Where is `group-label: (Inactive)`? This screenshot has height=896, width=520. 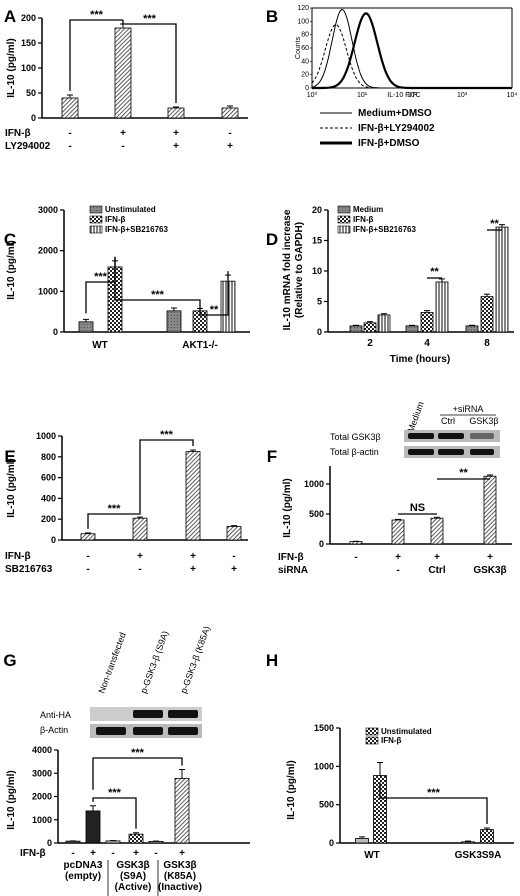
group-label: (Inactive) is located at coordinates (180, 887).